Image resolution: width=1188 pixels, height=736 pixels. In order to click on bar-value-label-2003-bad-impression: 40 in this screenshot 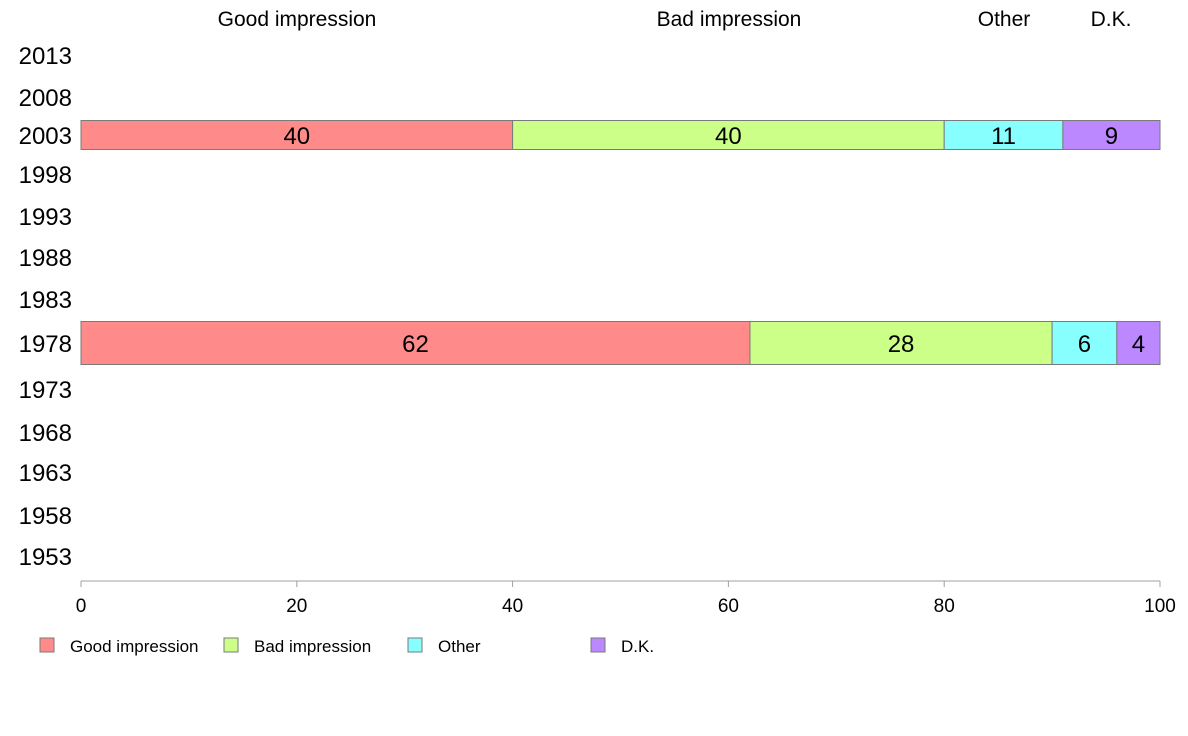, I will do `click(728, 136)`.